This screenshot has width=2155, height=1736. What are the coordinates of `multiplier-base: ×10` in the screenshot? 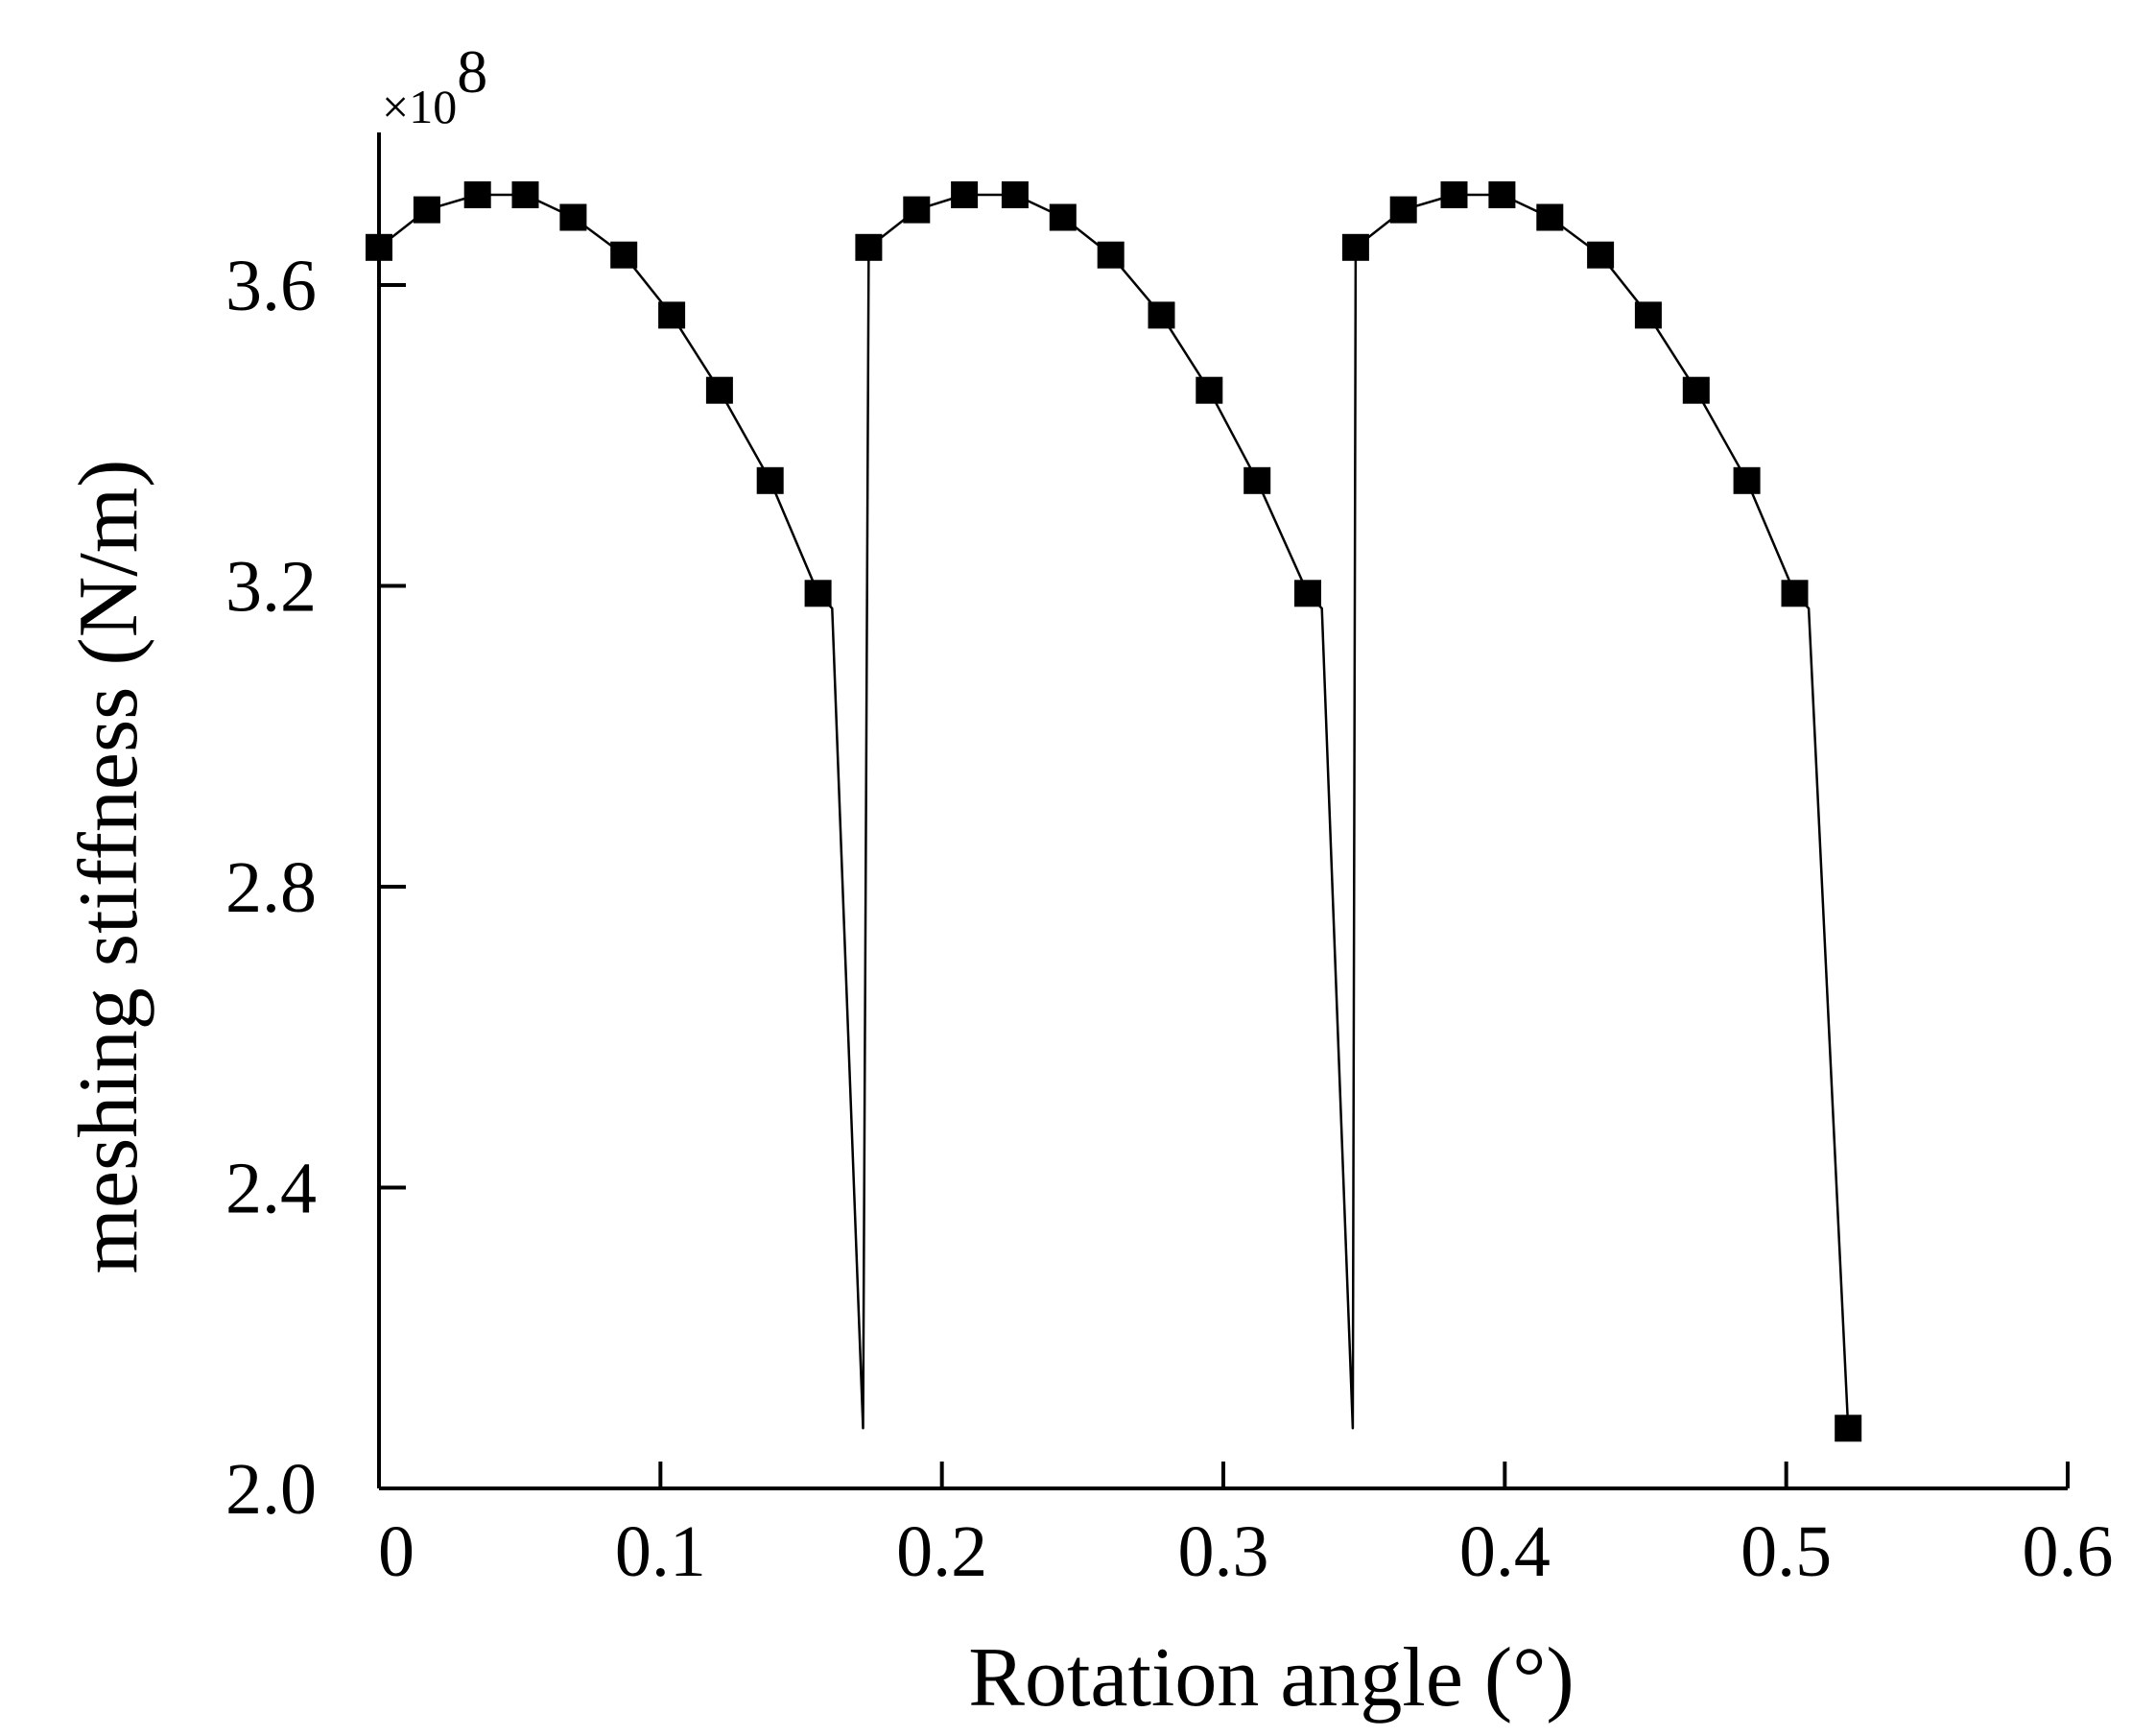 It's located at (419, 106).